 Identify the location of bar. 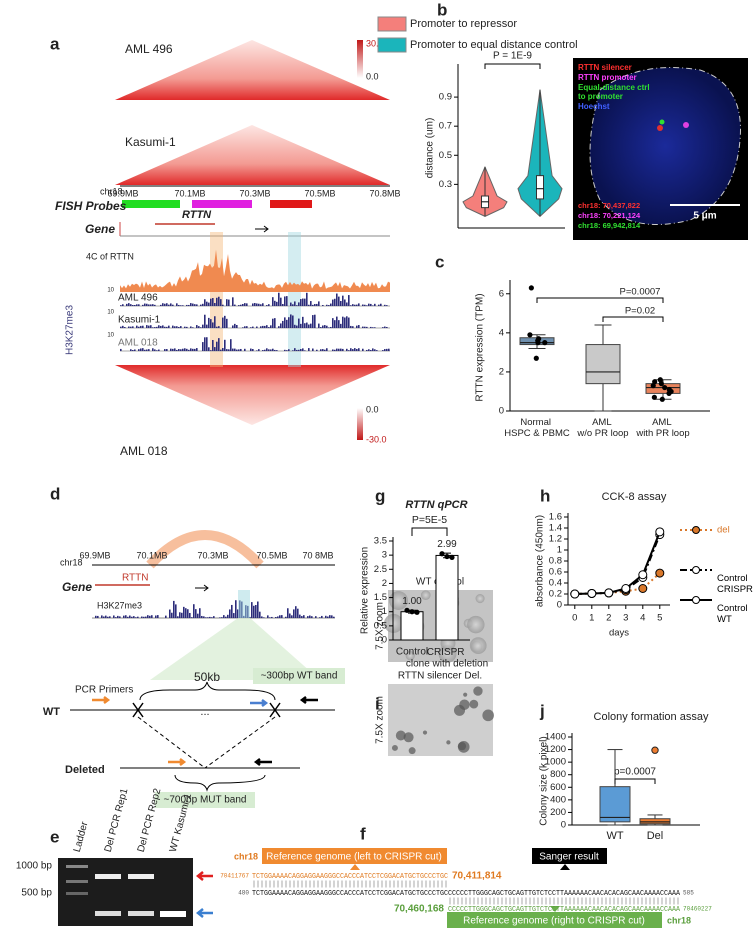
(447, 597).